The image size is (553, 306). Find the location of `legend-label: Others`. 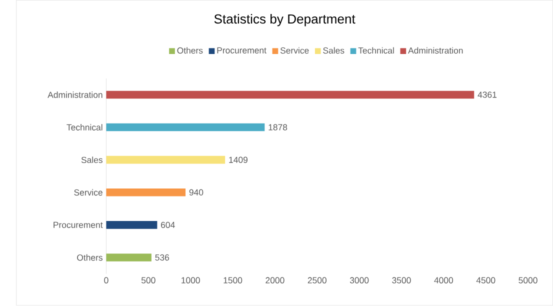

legend-label: Others is located at coordinates (190, 50).